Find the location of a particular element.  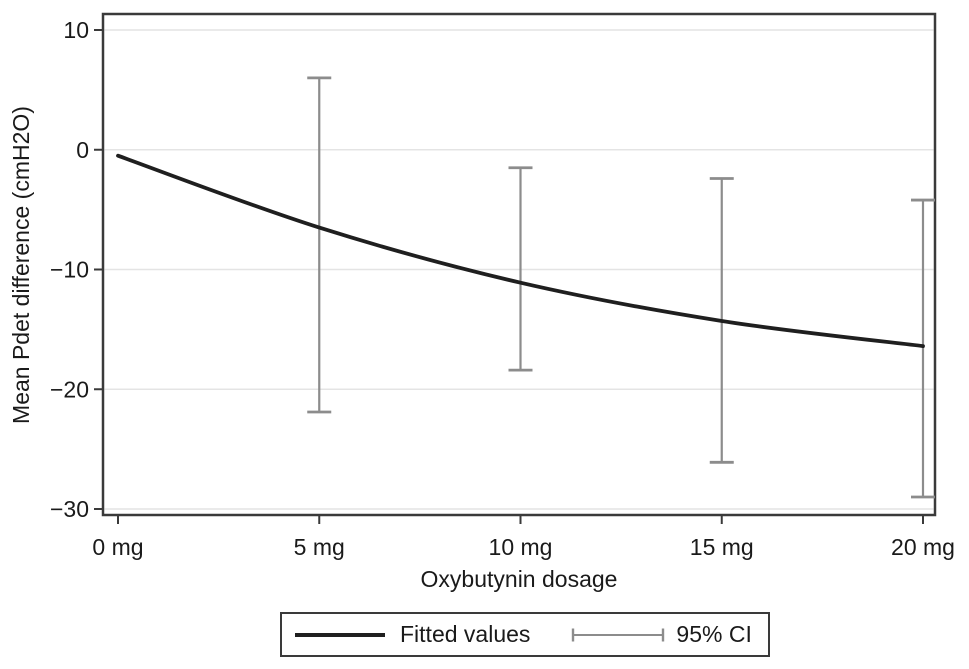

legend-label-fitted-values: Fitted values is located at coordinates (465, 634).